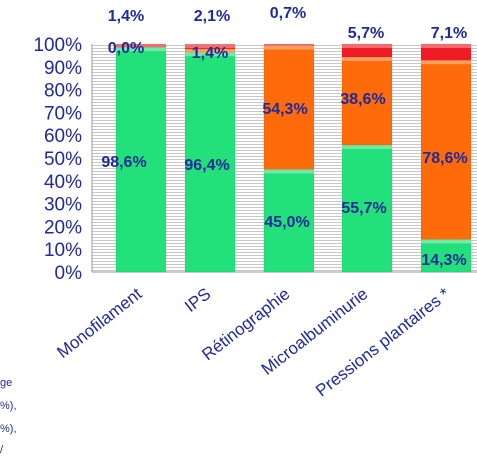 Image resolution: width=477 pixels, height=456 pixels. I want to click on value-label: 2,1%, so click(212, 16).